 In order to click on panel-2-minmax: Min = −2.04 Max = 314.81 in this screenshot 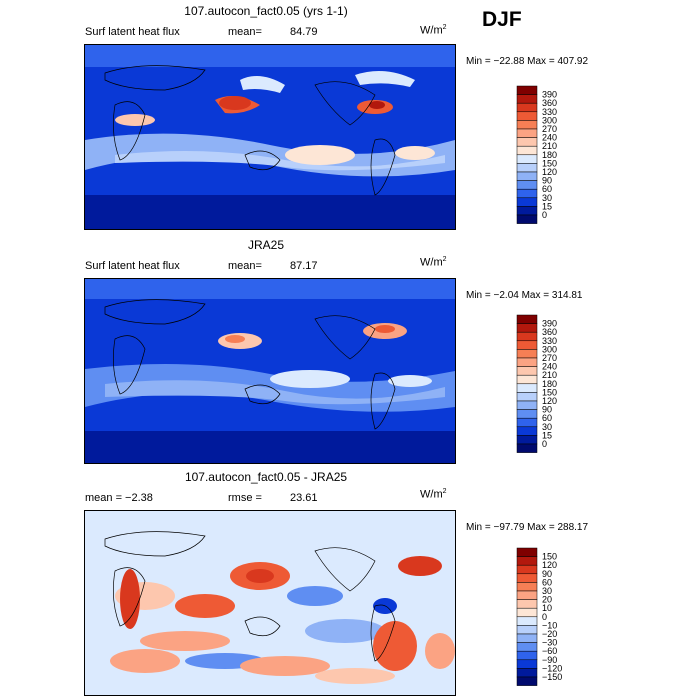, I will do `click(524, 295)`.